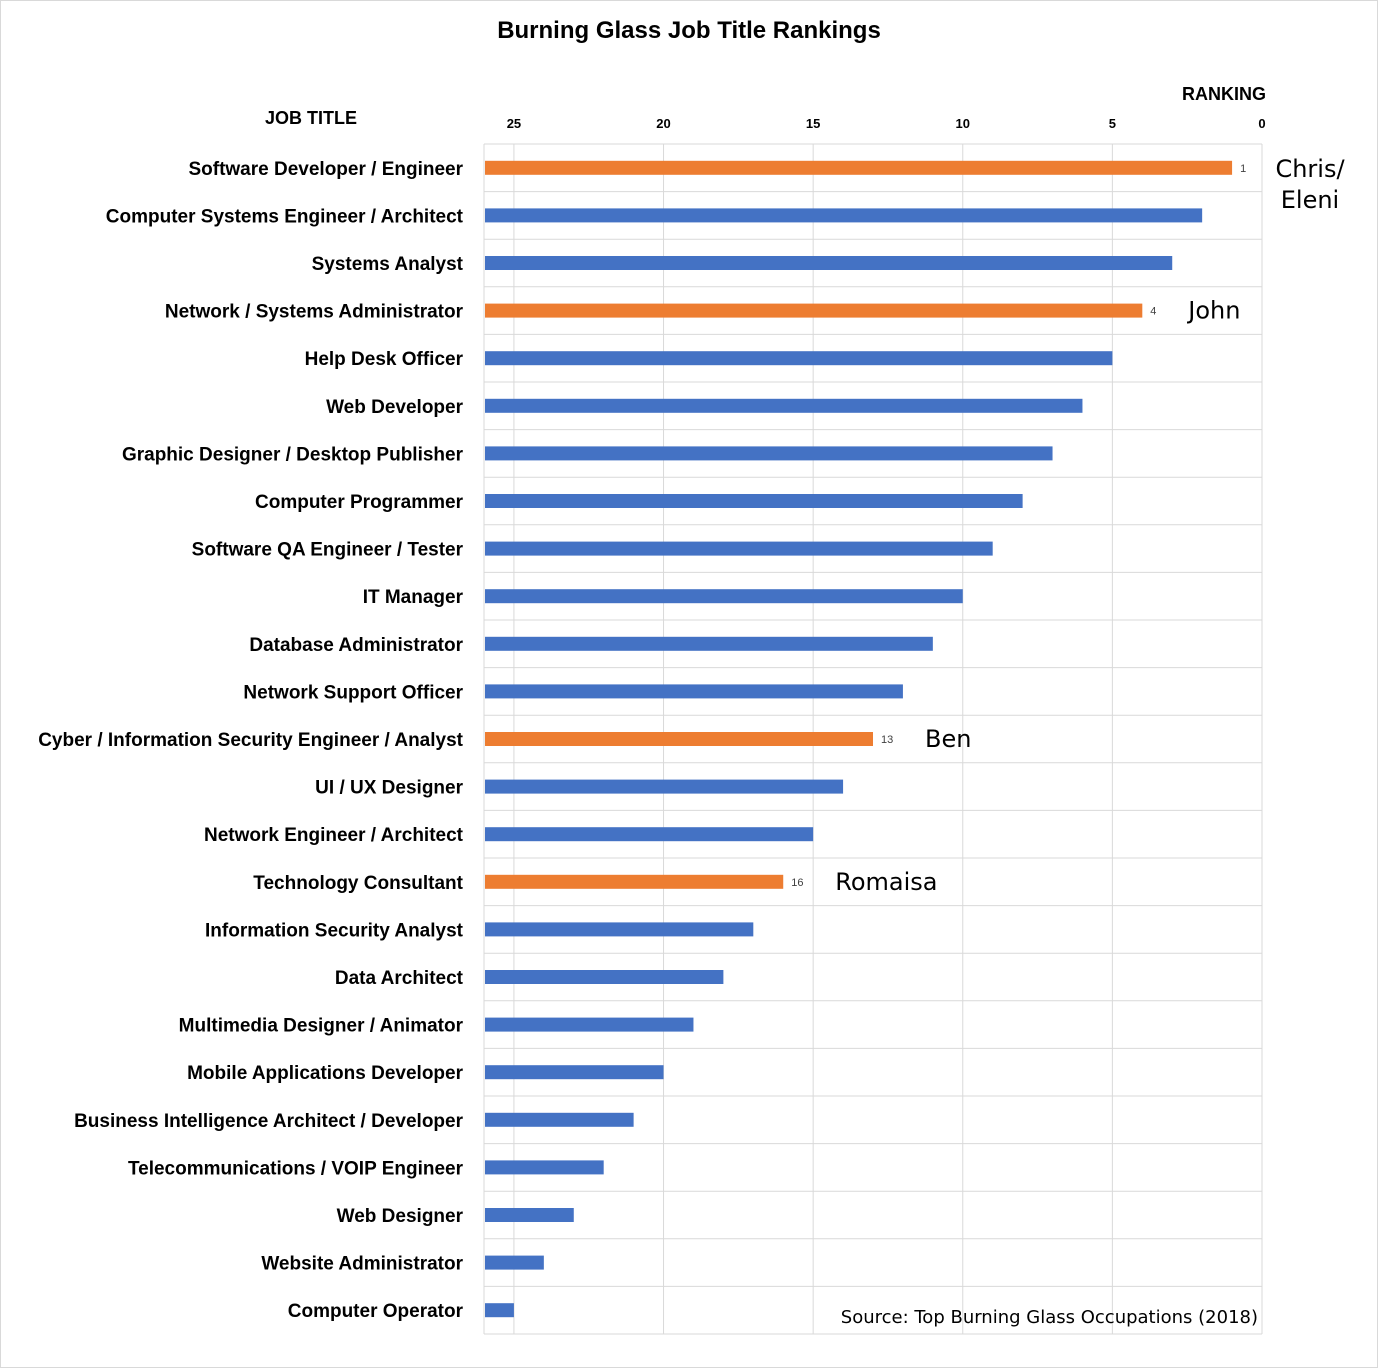 The width and height of the screenshot is (1380, 1370). Describe the element at coordinates (285, 216) in the screenshot. I see `category-label: Computer Systems Engineer / Architect` at that location.